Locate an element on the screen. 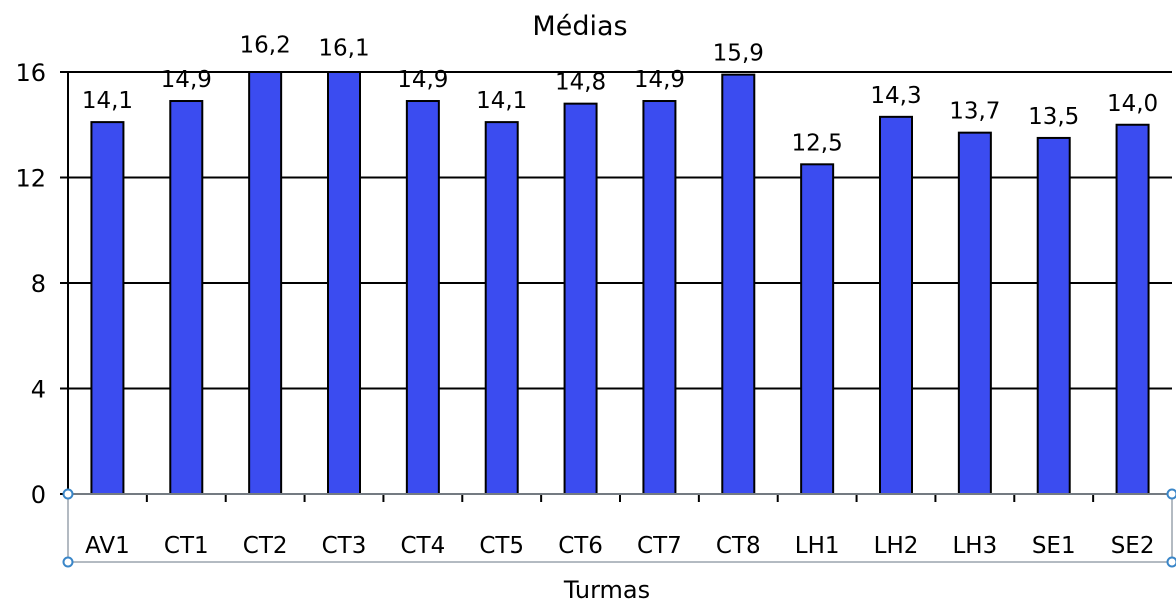 The width and height of the screenshot is (1176, 612). bar-ct4 is located at coordinates (423, 297).